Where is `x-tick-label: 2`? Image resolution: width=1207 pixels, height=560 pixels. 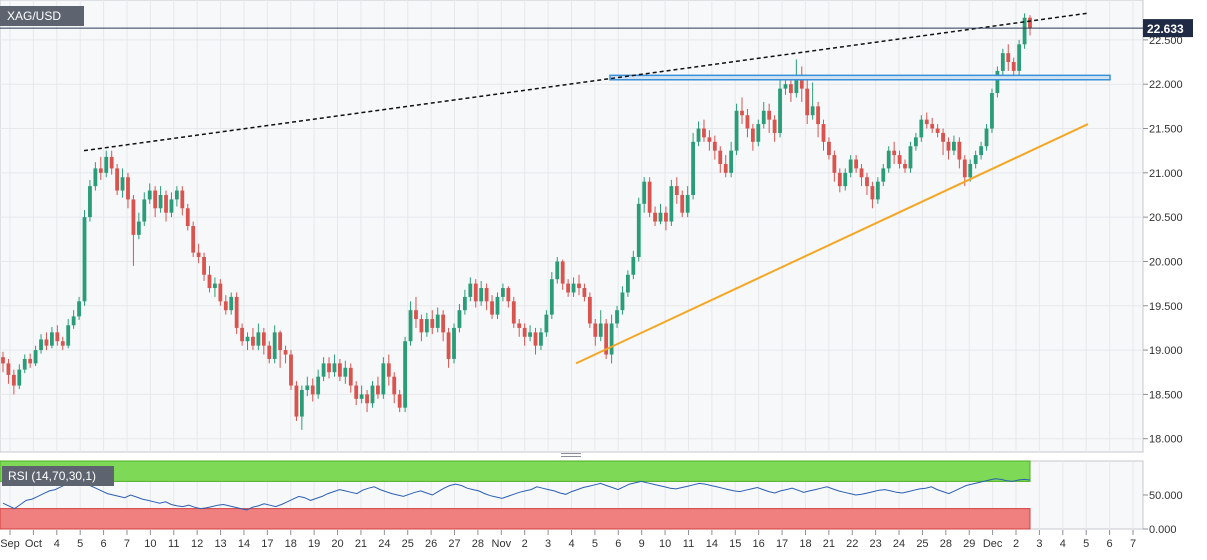 x-tick-label: 2 is located at coordinates (1016, 544).